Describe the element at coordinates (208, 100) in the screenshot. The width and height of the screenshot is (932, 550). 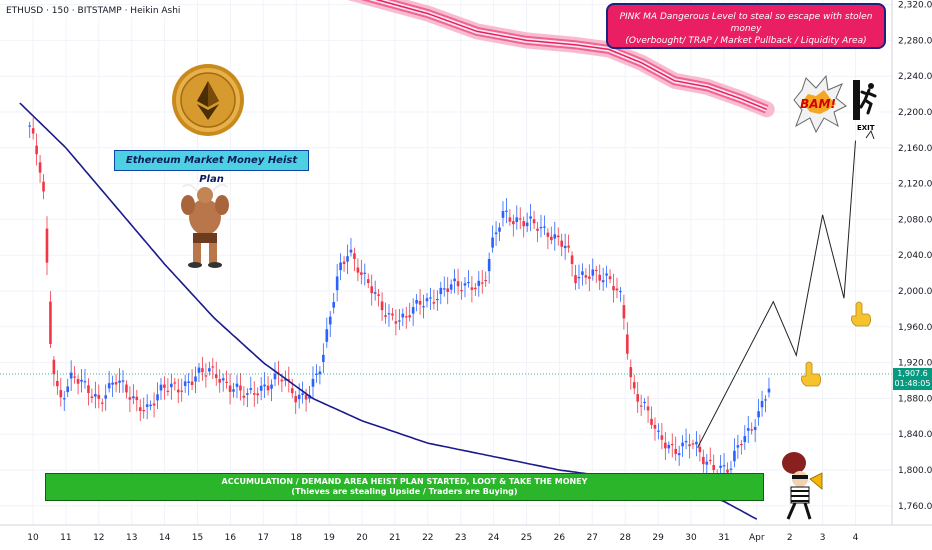
I see `ethereum-coin-icon` at that location.